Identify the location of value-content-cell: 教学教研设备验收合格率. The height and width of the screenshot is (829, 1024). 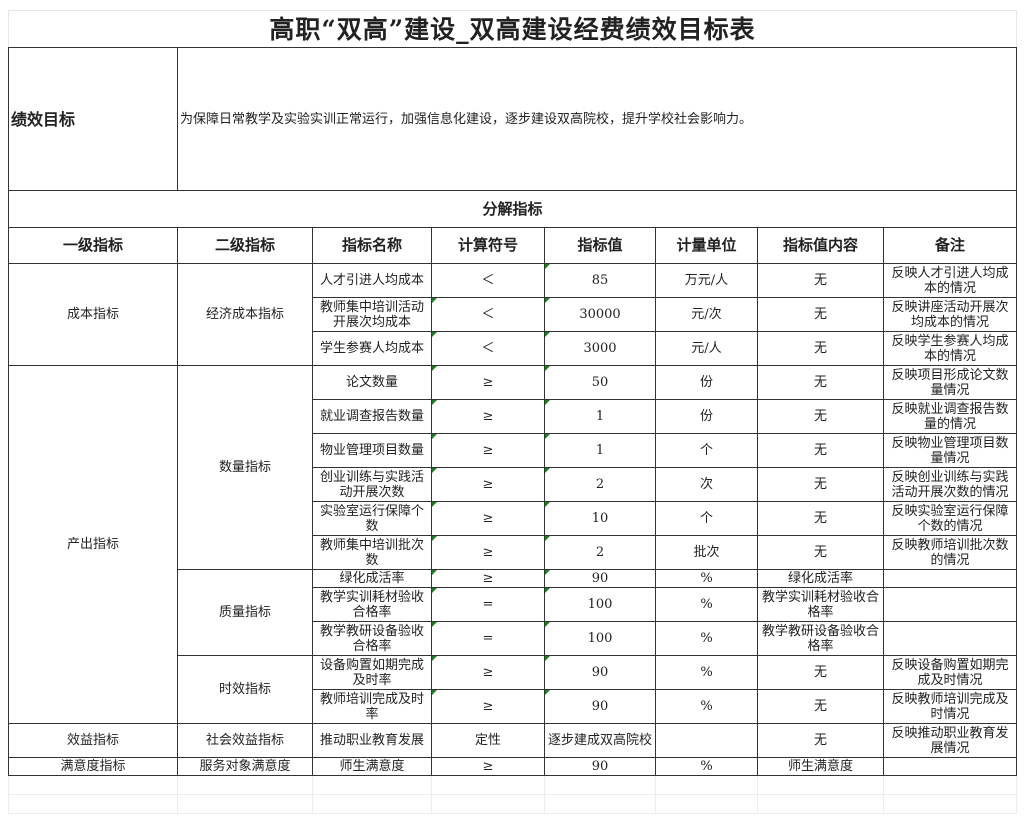
(820, 638).